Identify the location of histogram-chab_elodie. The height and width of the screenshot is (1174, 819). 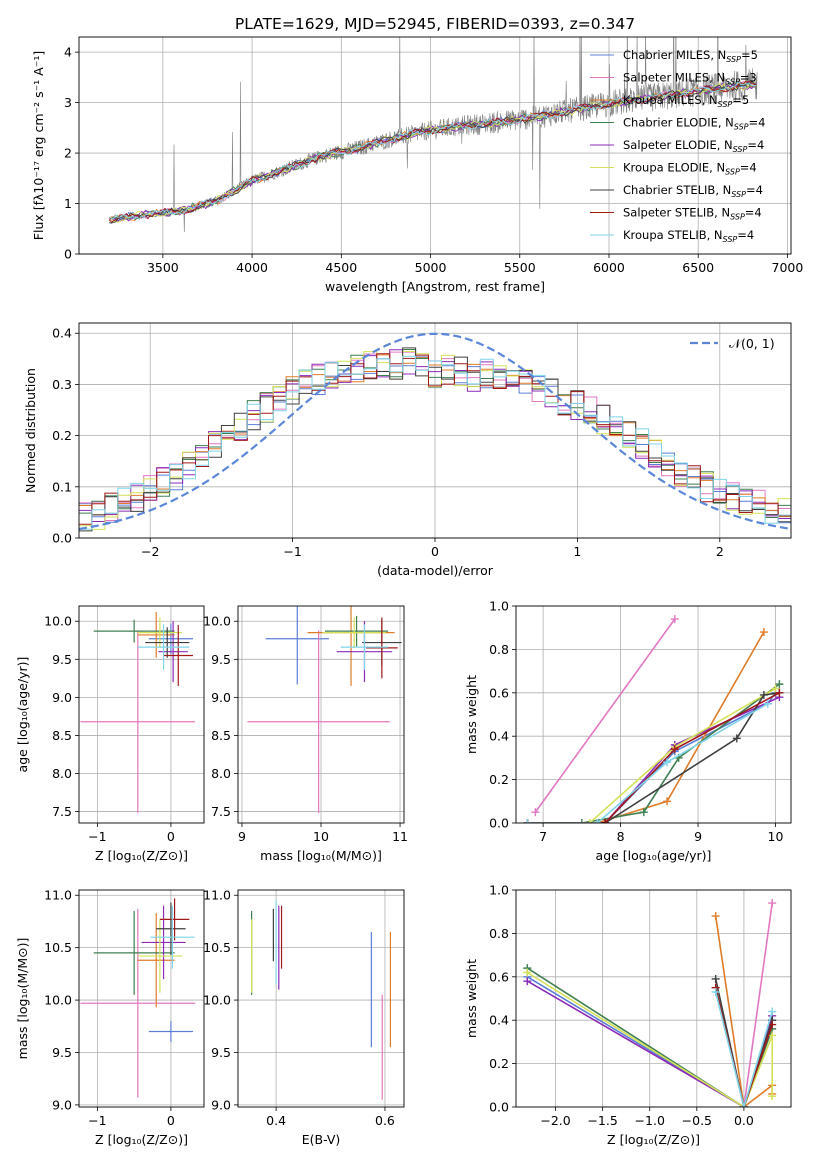
(435, 433).